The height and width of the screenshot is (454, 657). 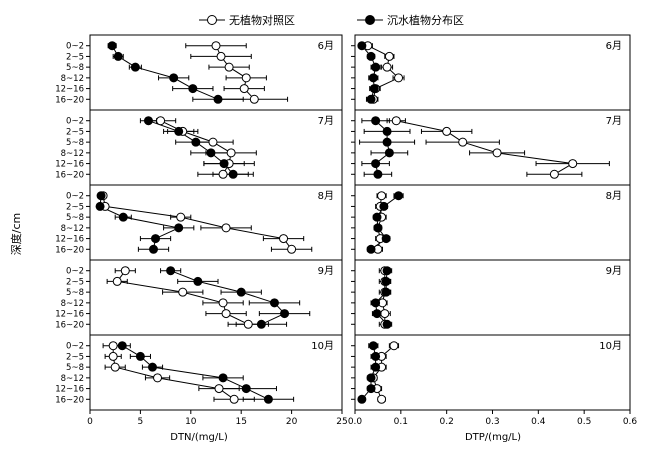 I want to click on dtn-x-tick-label-0: 0, so click(x=90, y=422).